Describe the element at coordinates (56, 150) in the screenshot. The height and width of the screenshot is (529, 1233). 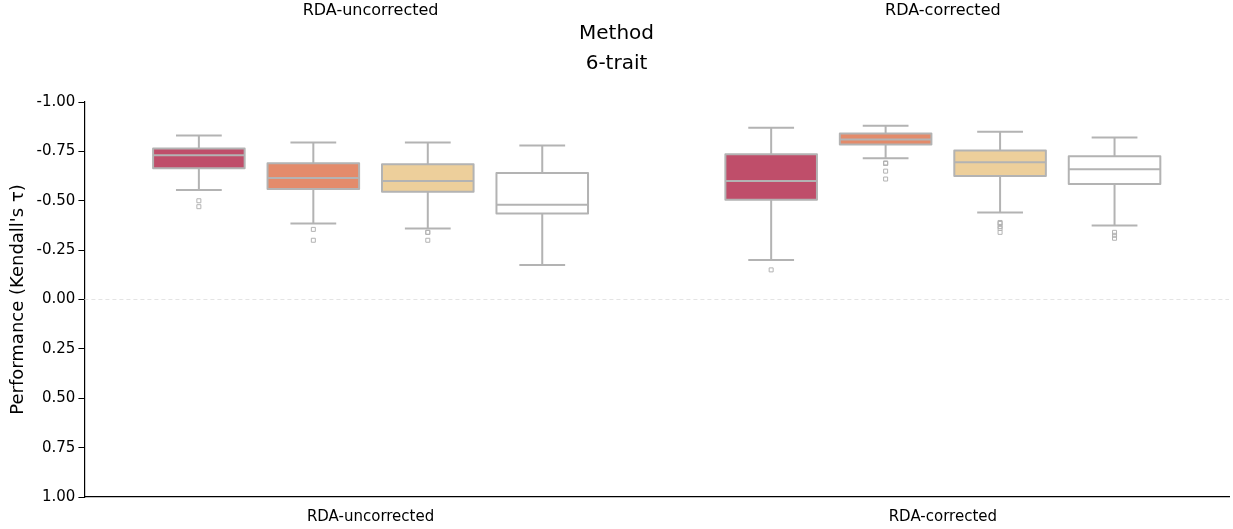
I see `y-tick-label: -0.75` at that location.